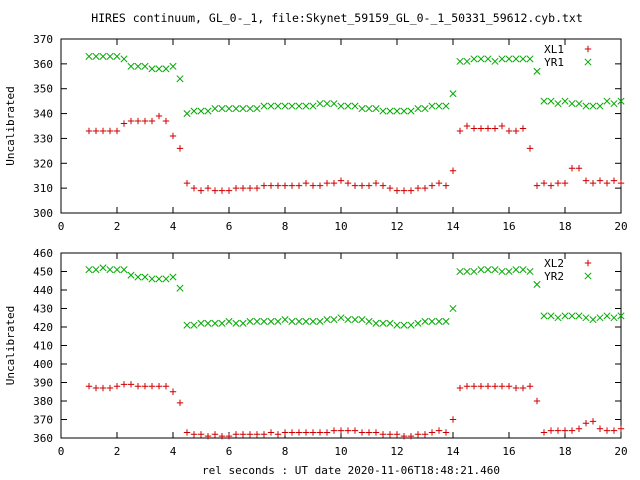 This screenshot has height=480, width=640. I want to click on y-tick-label: 360, so click(43, 438).